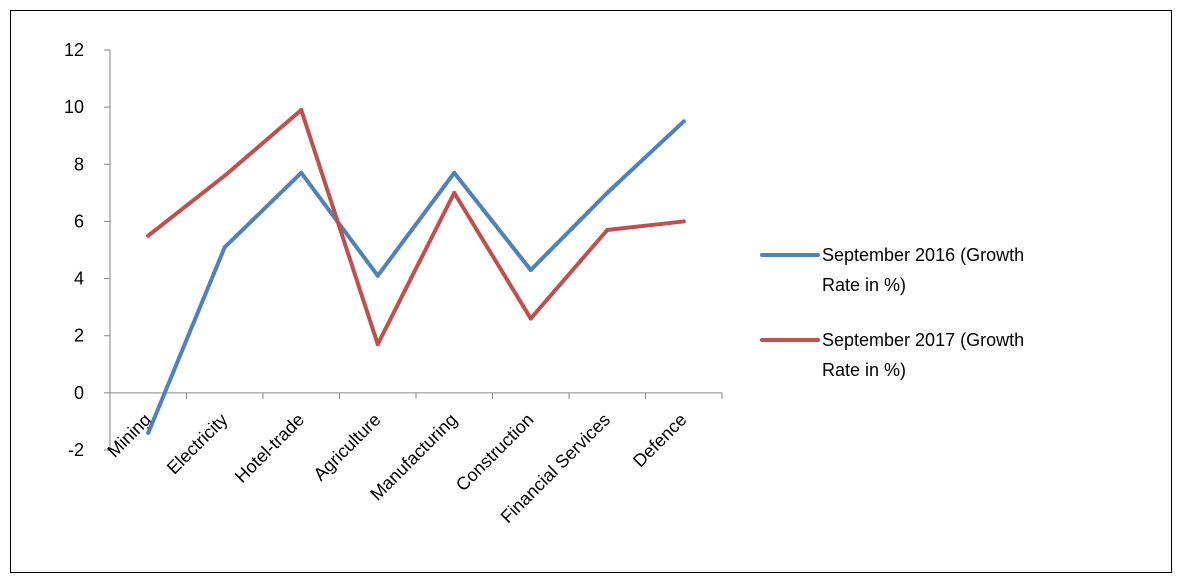 This screenshot has height=583, width=1182. Describe the element at coordinates (129, 436) in the screenshot. I see `x-category-label: Mining` at that location.